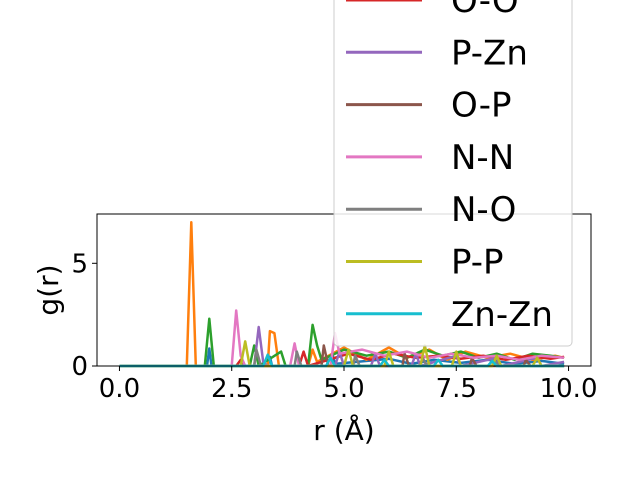  What do you see at coordinates (343, 430) in the screenshot?
I see `x-axis-label: r (Å)` at bounding box center [343, 430].